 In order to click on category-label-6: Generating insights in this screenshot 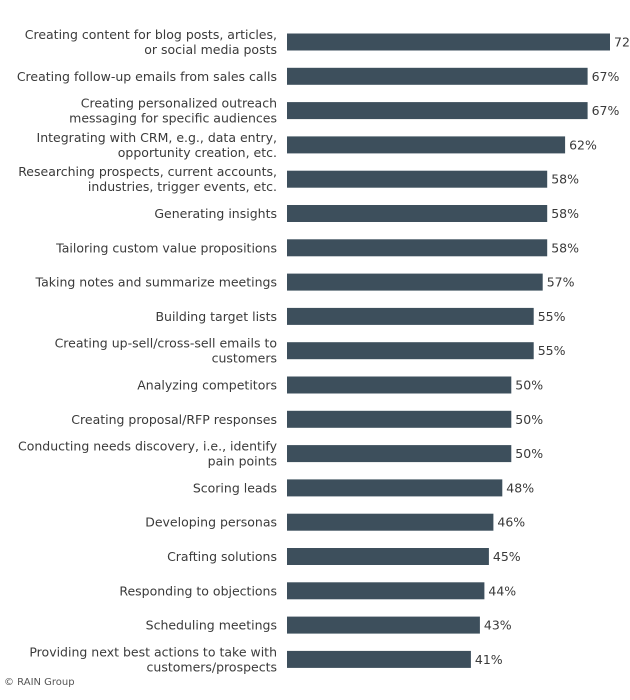, I will do `click(215, 213)`.